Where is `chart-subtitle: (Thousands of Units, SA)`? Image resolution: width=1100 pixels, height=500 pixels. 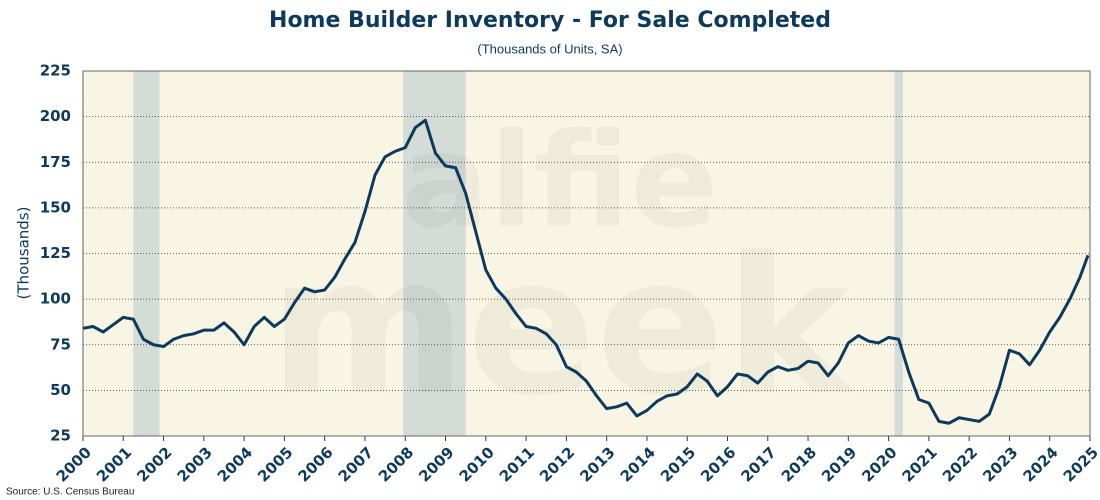 chart-subtitle: (Thousands of Units, SA) is located at coordinates (549, 48).